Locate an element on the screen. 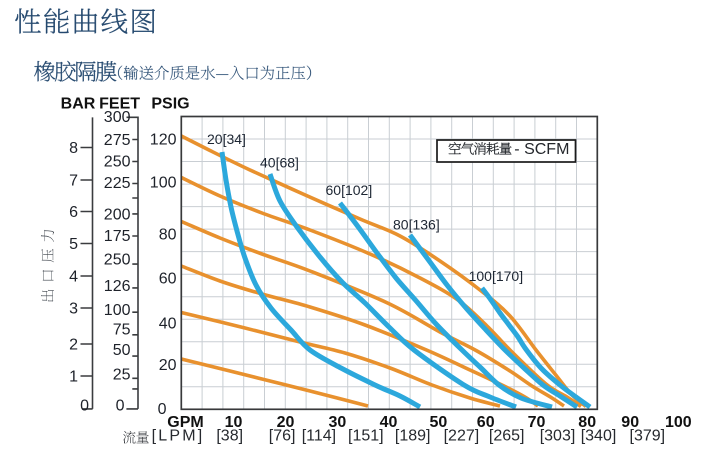 Image resolution: width=722 pixels, height=459 pixels. svg-text: [227] is located at coordinates (462, 436).